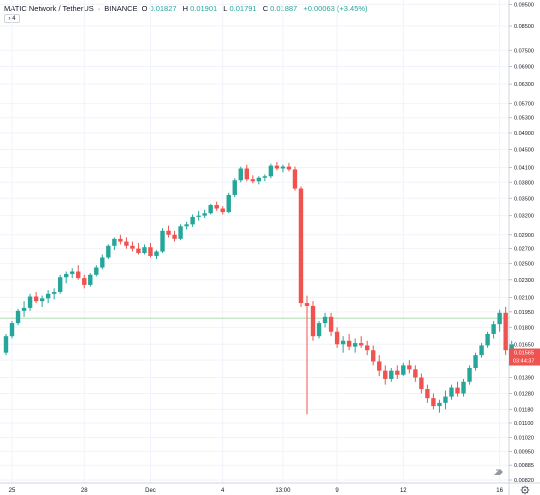 The image size is (540, 495). What do you see at coordinates (163, 8) in the screenshot?
I see `open-value: 0.01827` at bounding box center [163, 8].